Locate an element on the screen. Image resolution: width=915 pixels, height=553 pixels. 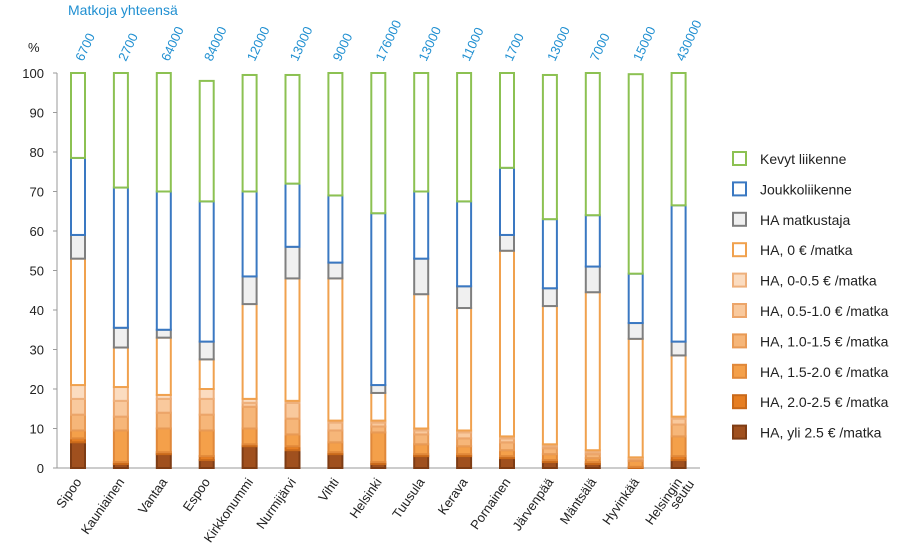
x-tick-label: Tuusula is located at coordinates (408, 497).